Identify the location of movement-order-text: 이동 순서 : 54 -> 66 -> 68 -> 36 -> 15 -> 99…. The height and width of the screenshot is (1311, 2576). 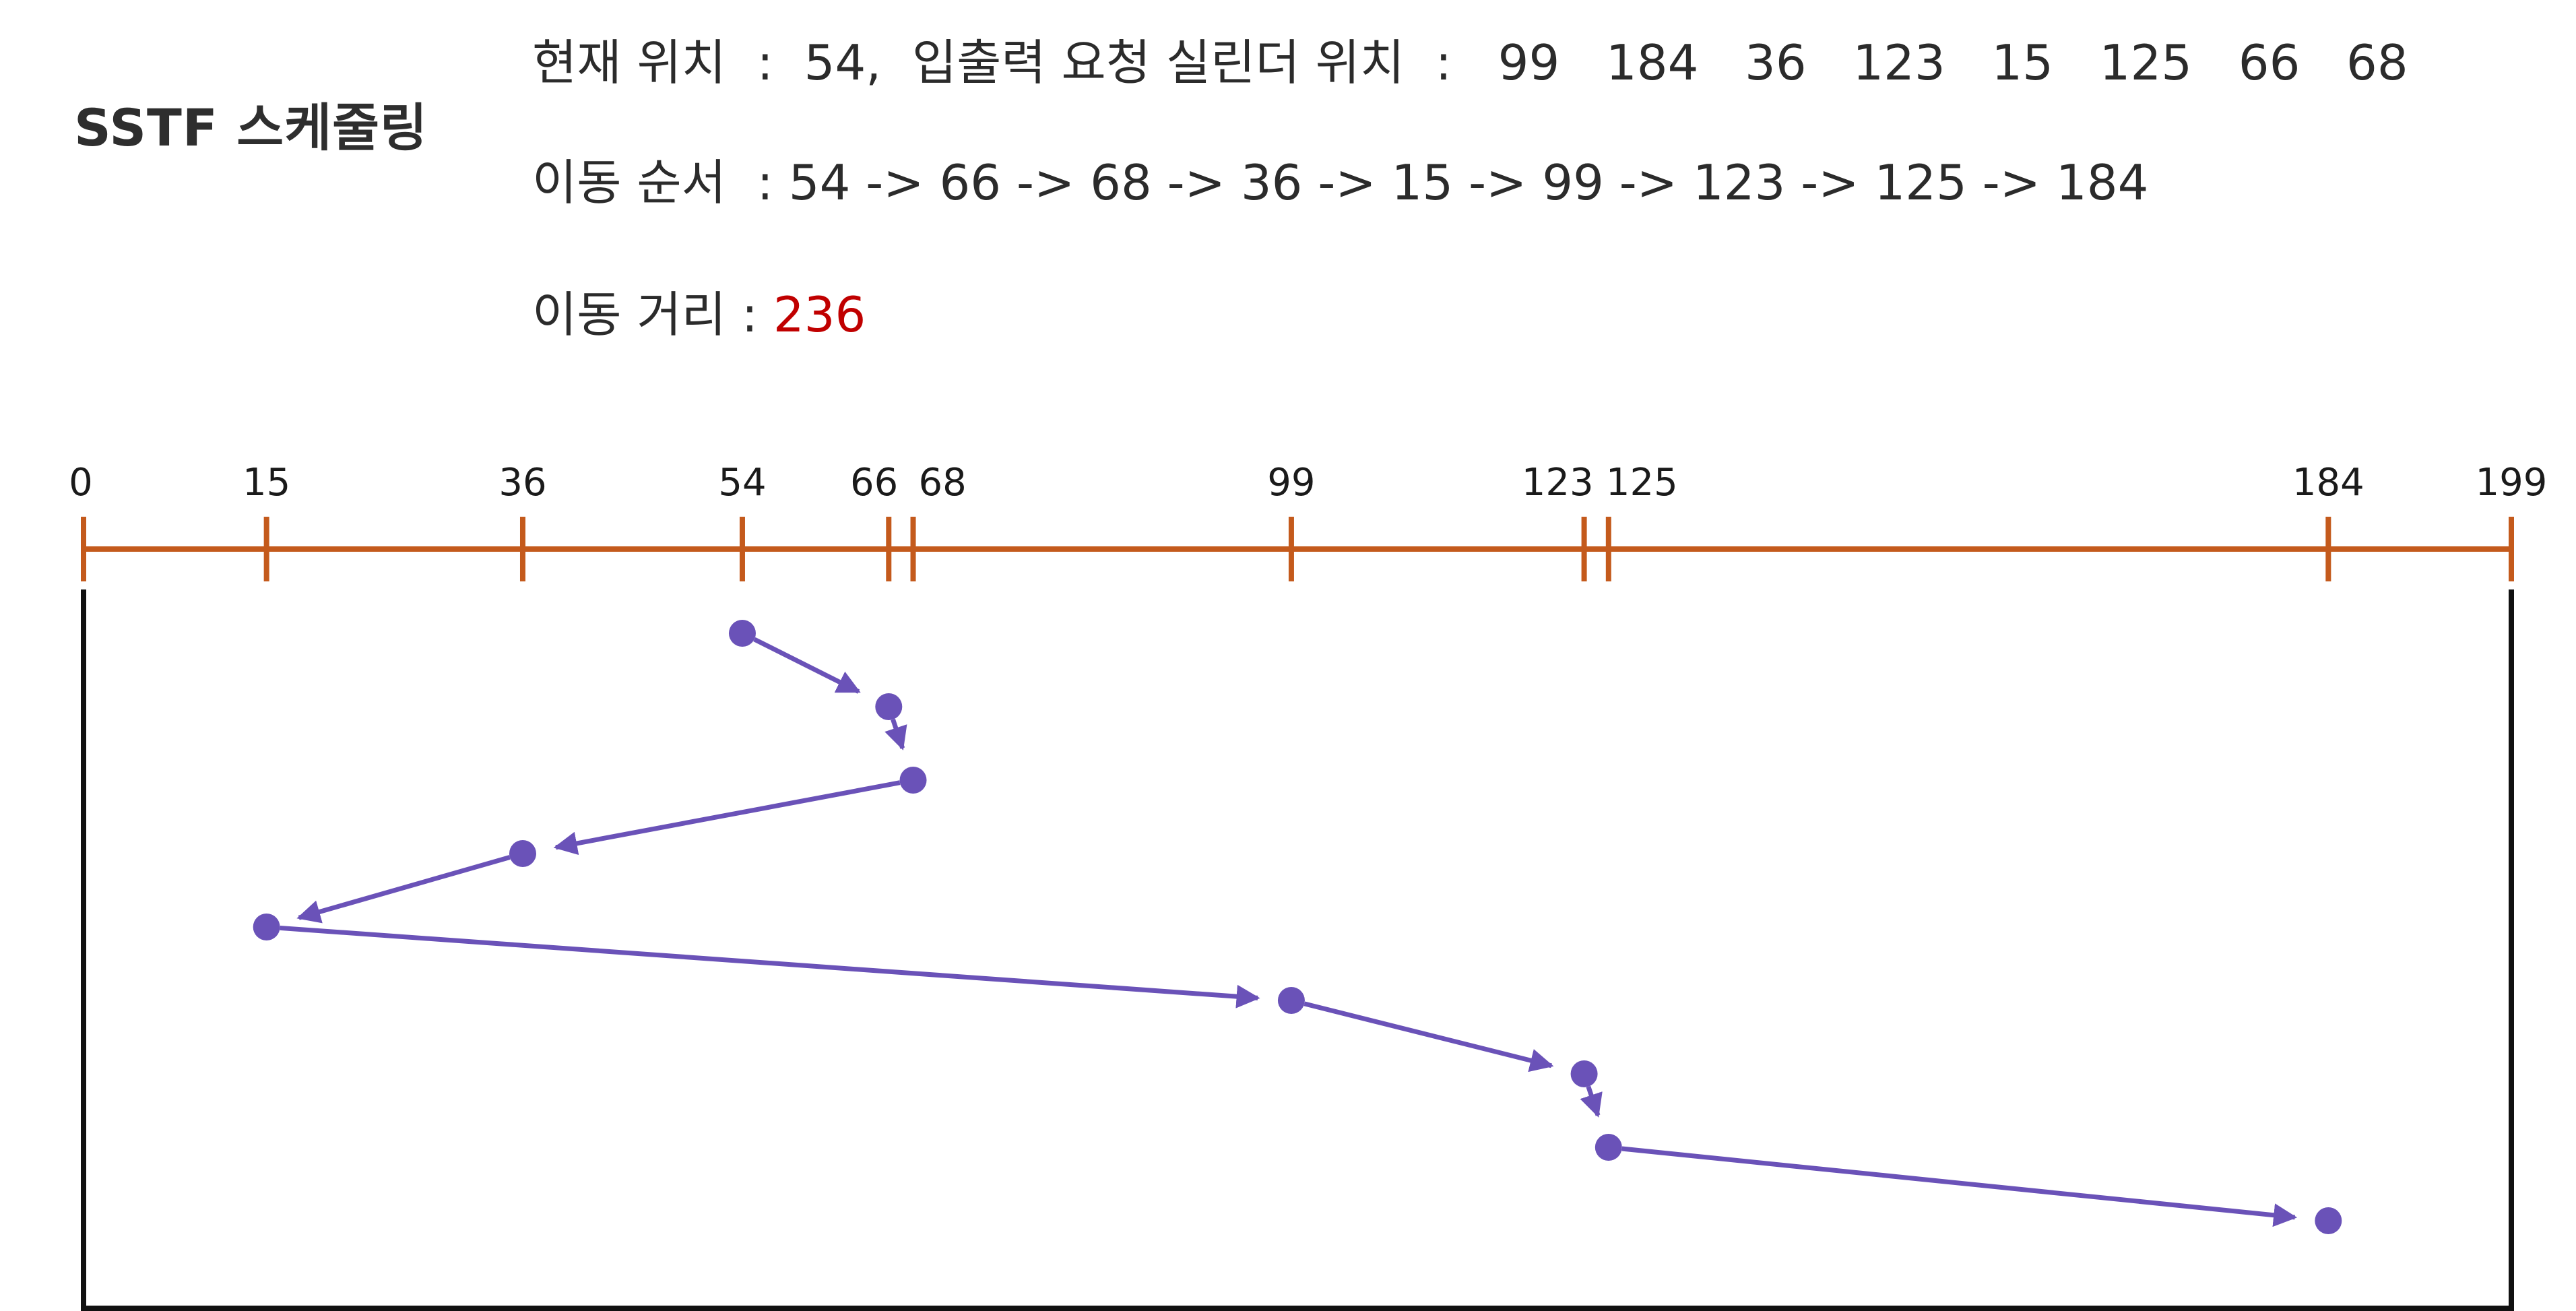
(1341, 182).